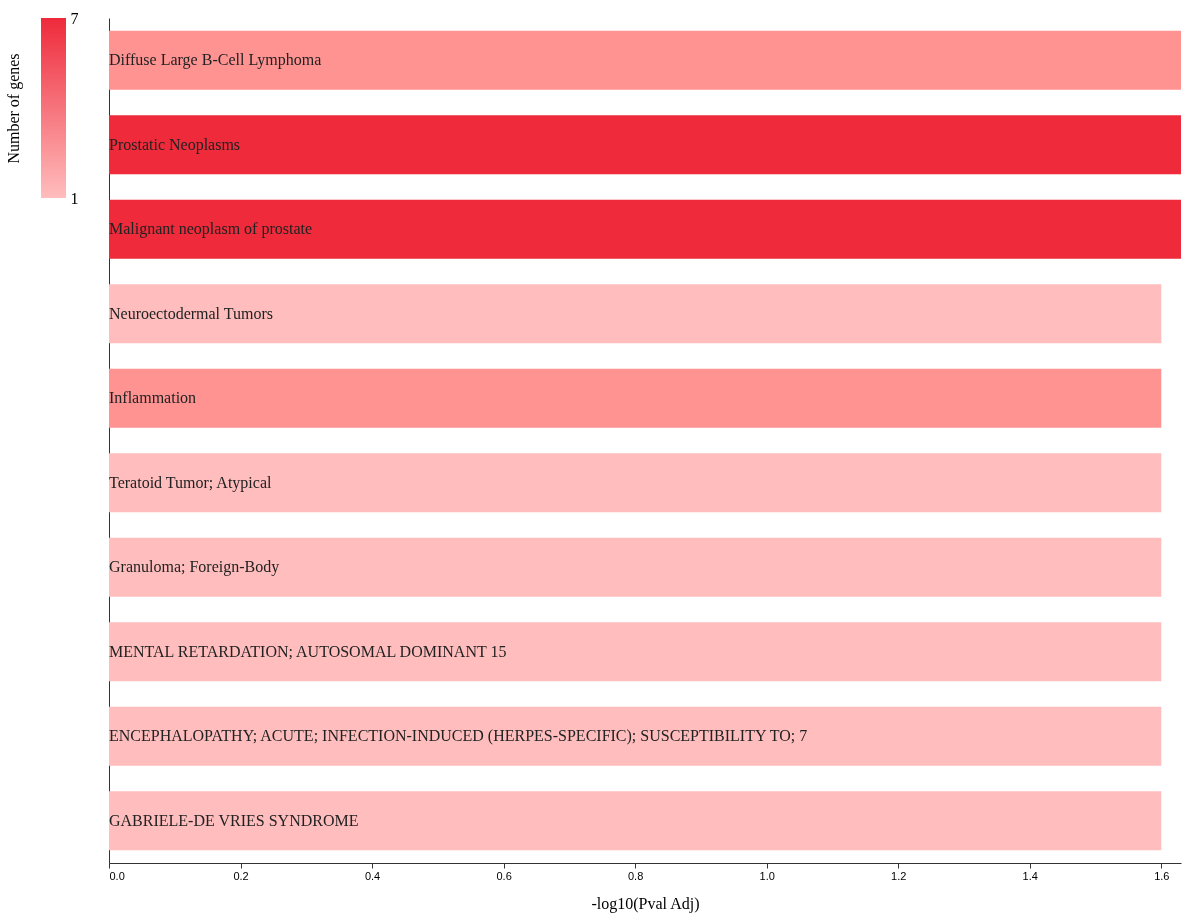  I want to click on y-tick-label: Diffuse Large B-Cell Lymphoma, so click(215, 60).